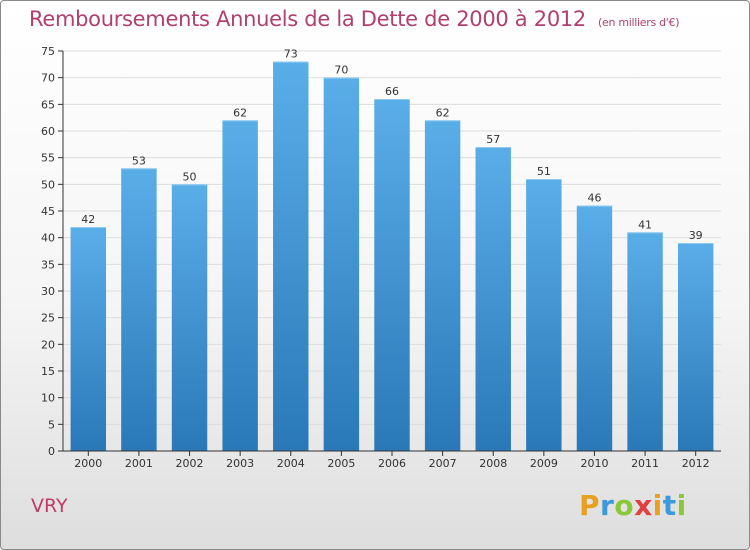 The image size is (750, 550). What do you see at coordinates (590, 505) in the screenshot?
I see `logo-letter: P` at bounding box center [590, 505].